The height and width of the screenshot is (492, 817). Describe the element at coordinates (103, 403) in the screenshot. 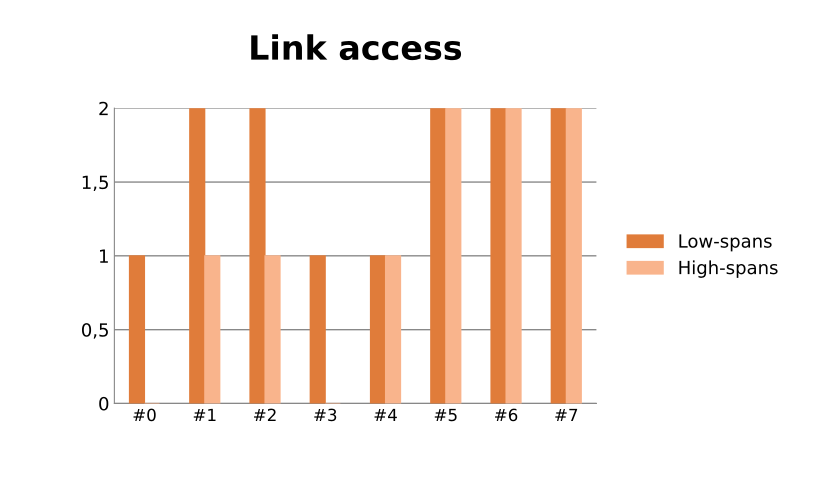

I see `y-tick-label: 0` at that location.